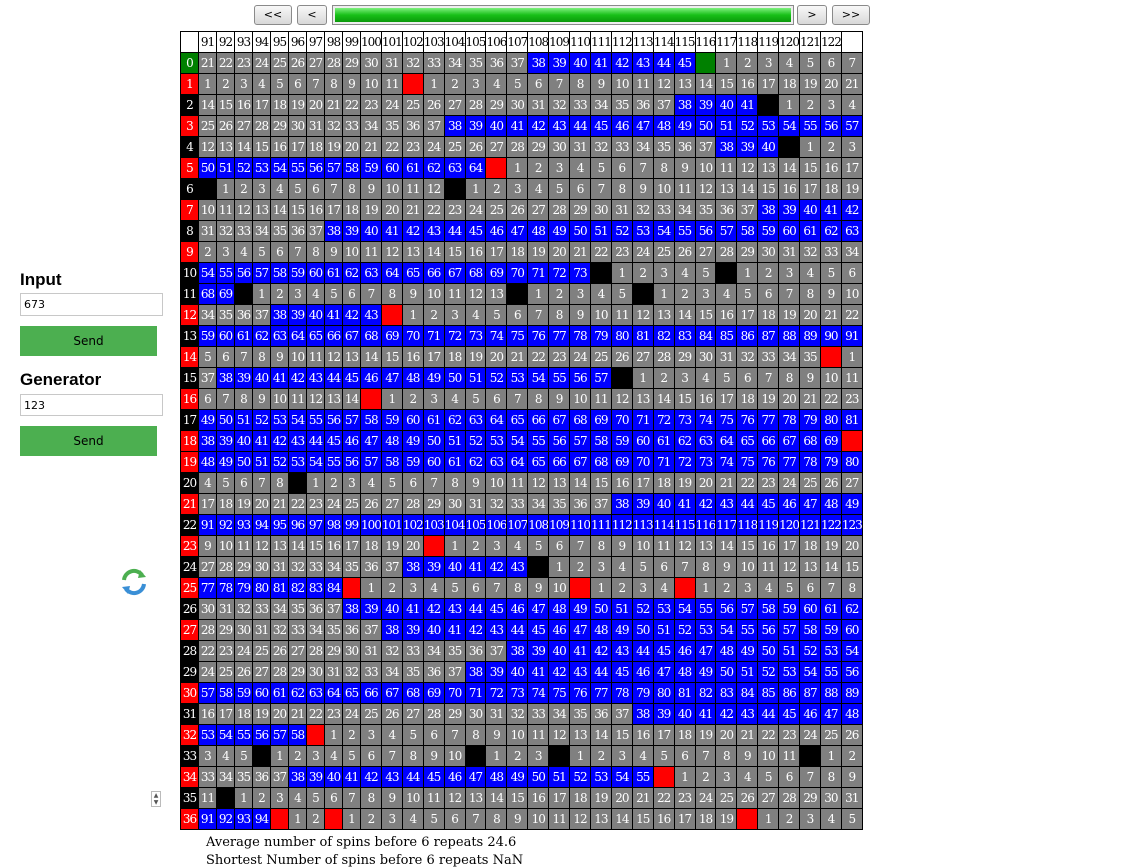 This screenshot has height=868, width=1142. I want to click on column-header-cell: 118, so click(747, 42).